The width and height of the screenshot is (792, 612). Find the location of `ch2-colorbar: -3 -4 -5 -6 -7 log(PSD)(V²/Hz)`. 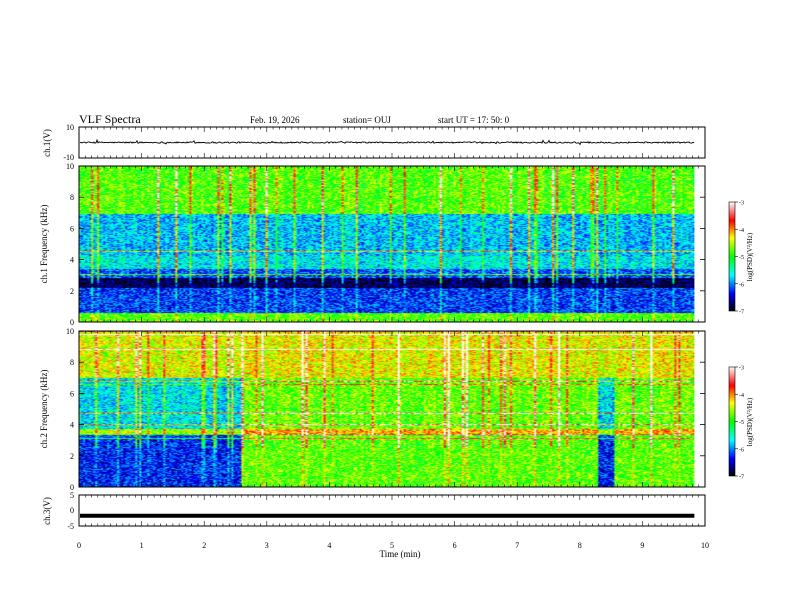

ch2-colorbar: -3 -4 -5 -6 -7 log(PSD)(V²/Hz) is located at coordinates (741, 423).